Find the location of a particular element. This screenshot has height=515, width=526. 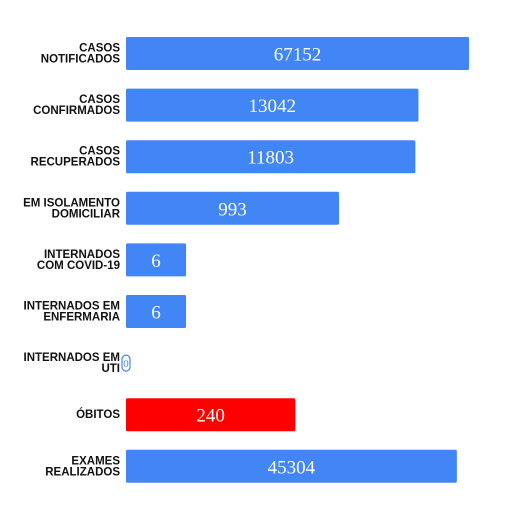

category-label: REALIZADOS is located at coordinates (82, 472).